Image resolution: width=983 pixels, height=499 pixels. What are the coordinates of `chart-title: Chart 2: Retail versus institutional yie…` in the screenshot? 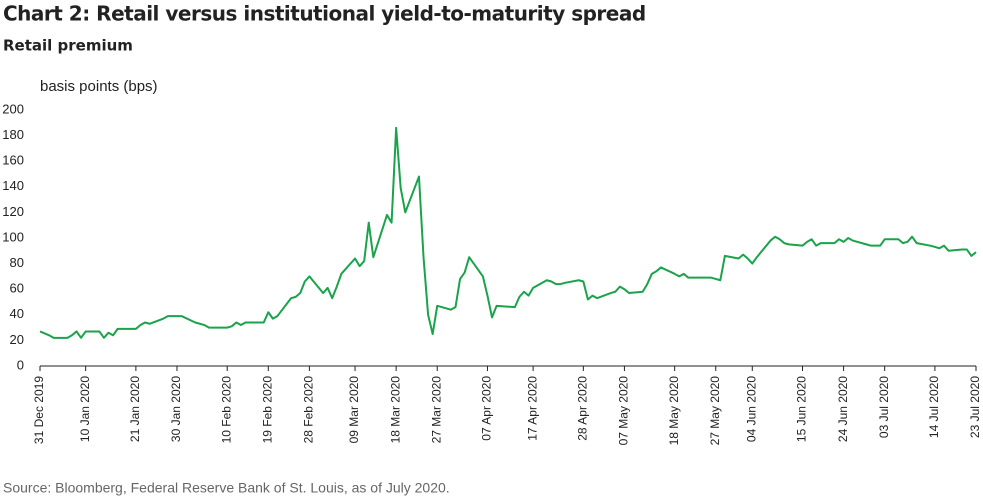 It's located at (324, 14).